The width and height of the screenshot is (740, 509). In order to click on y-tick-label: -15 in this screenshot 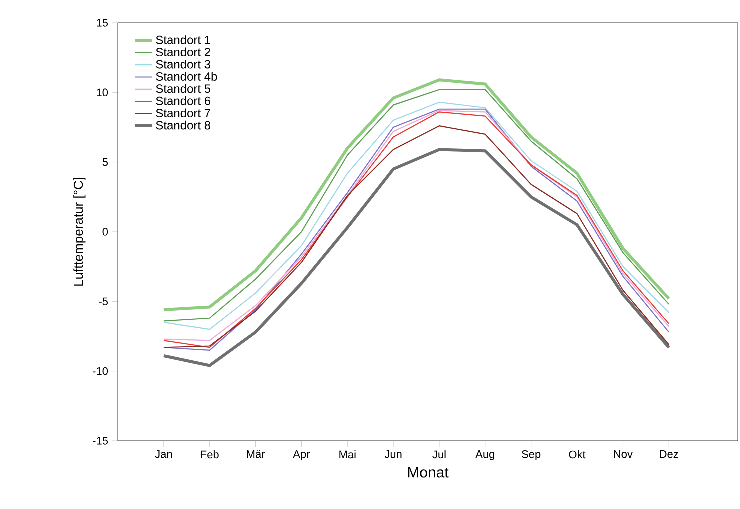, I will do `click(100, 441)`.